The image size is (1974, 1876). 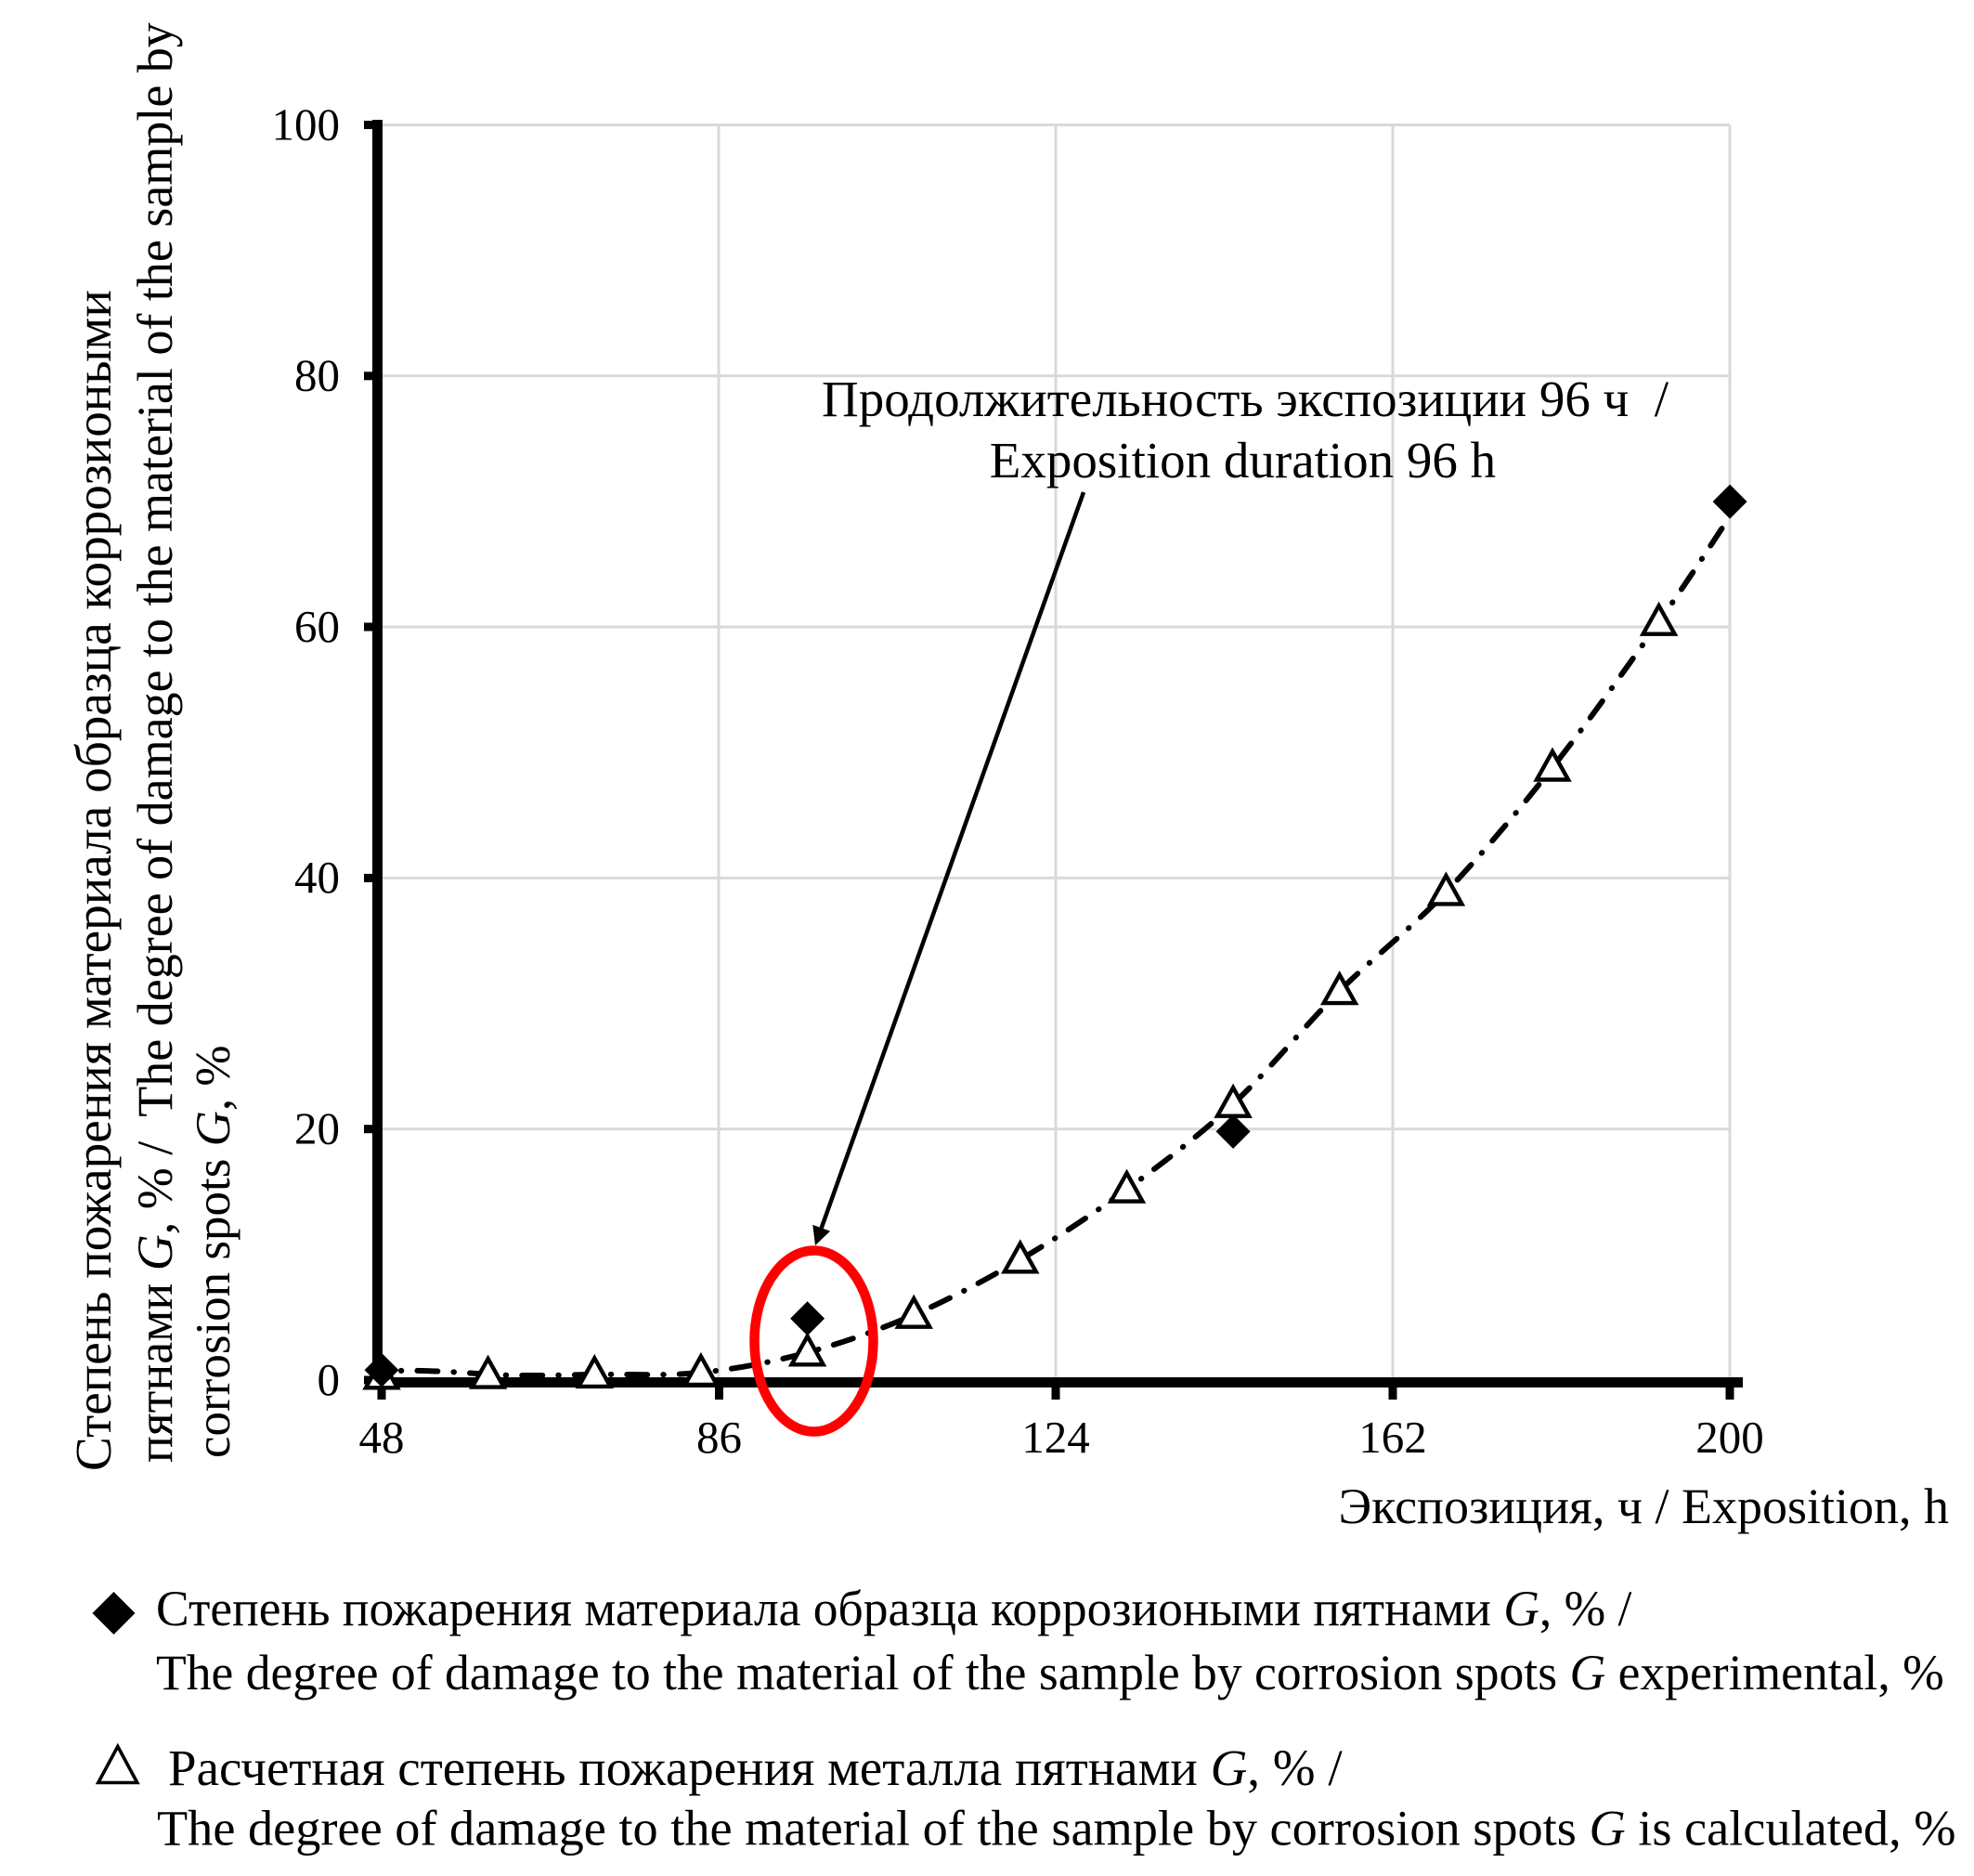 I want to click on svg-text: 100, so click(x=306, y=124).